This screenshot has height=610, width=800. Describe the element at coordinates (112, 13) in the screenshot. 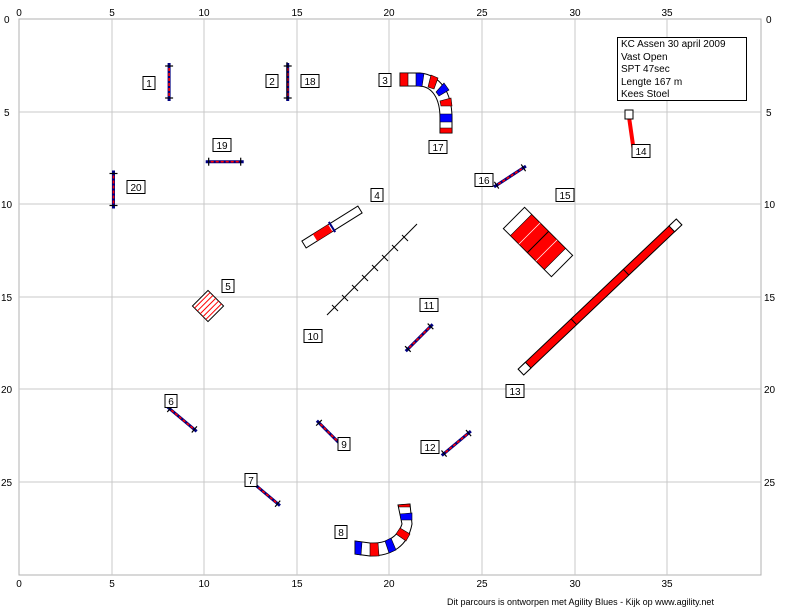

I see `x-tick-top: 5` at that location.